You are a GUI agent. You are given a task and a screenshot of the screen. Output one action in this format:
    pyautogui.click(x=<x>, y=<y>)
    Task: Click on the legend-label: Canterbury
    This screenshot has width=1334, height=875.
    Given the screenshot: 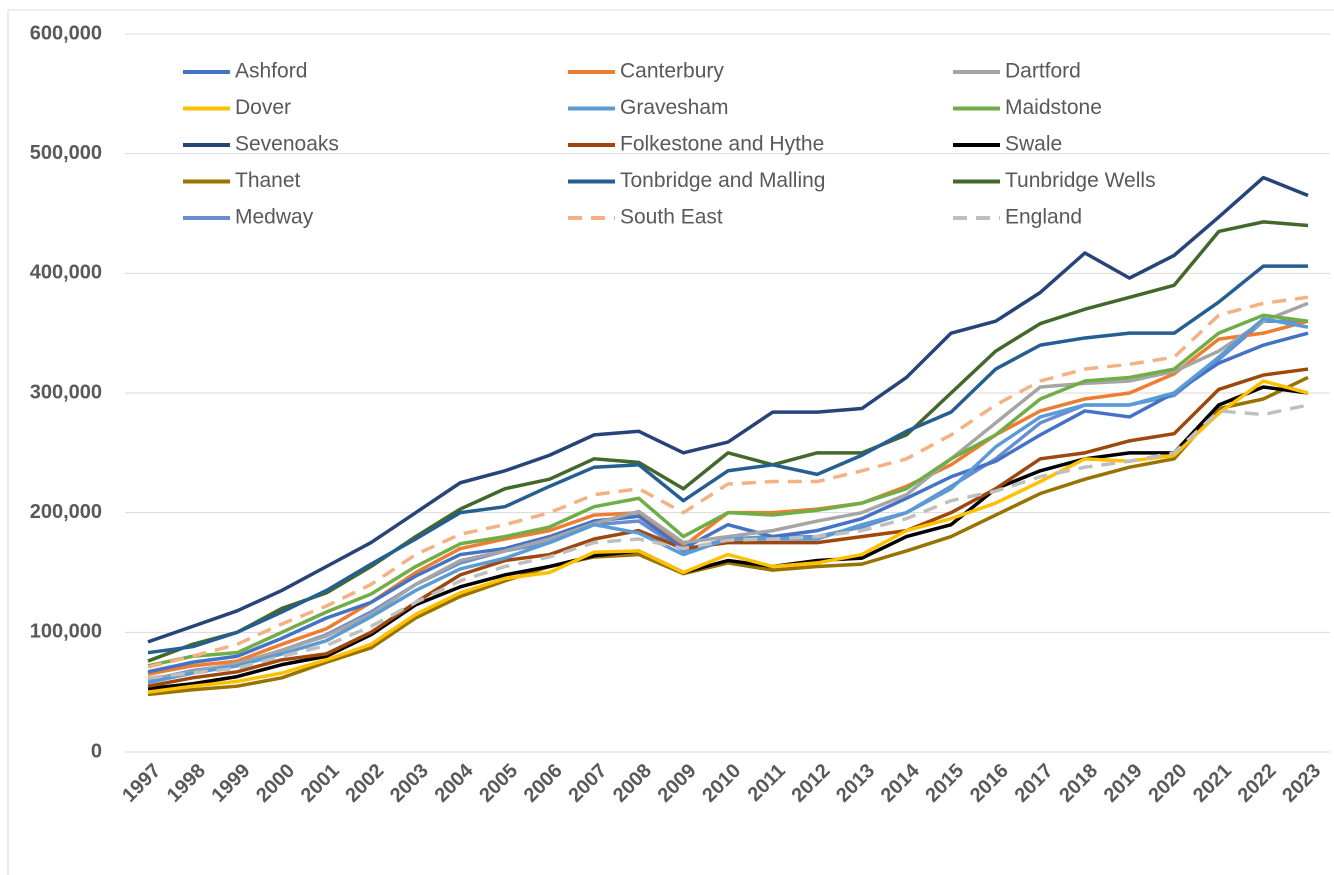 What is the action you would take?
    pyautogui.click(x=672, y=71)
    